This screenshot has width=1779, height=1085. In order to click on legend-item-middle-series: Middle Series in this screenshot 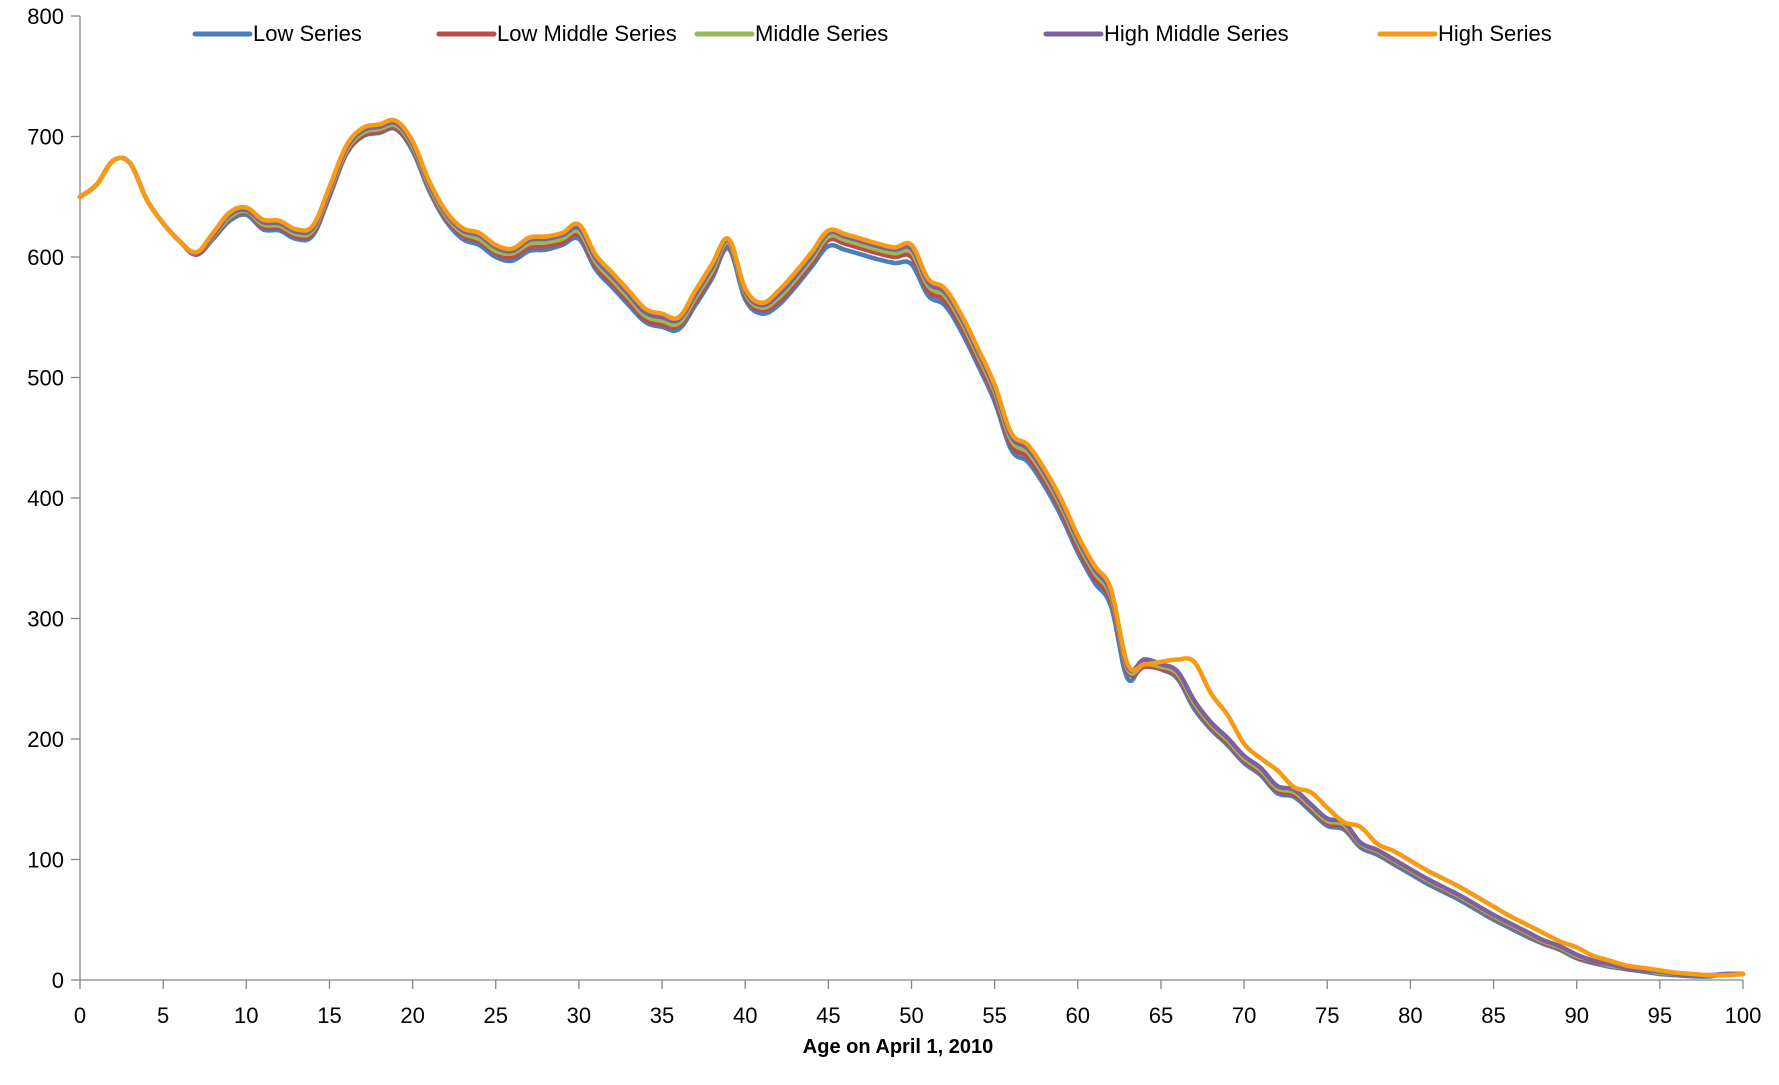, I will do `click(791, 33)`.